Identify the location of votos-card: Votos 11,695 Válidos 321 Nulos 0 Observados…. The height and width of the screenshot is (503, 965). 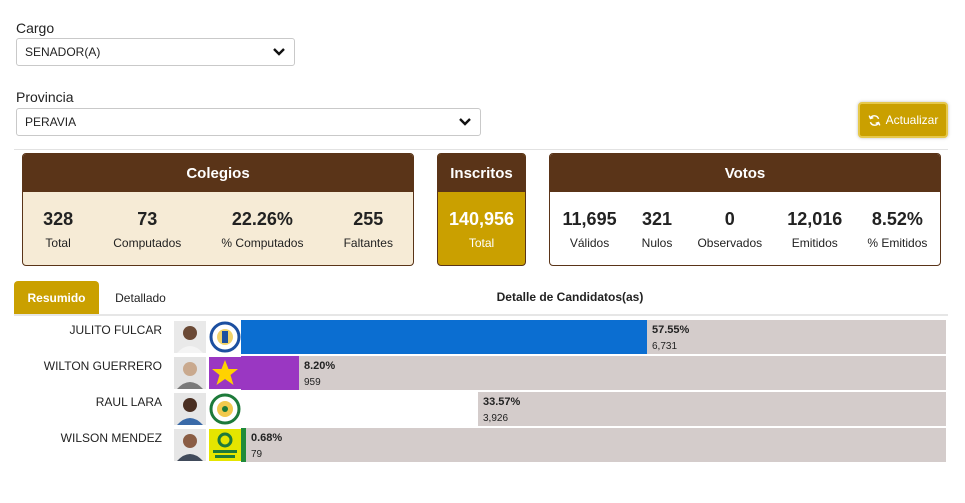
(745, 209).